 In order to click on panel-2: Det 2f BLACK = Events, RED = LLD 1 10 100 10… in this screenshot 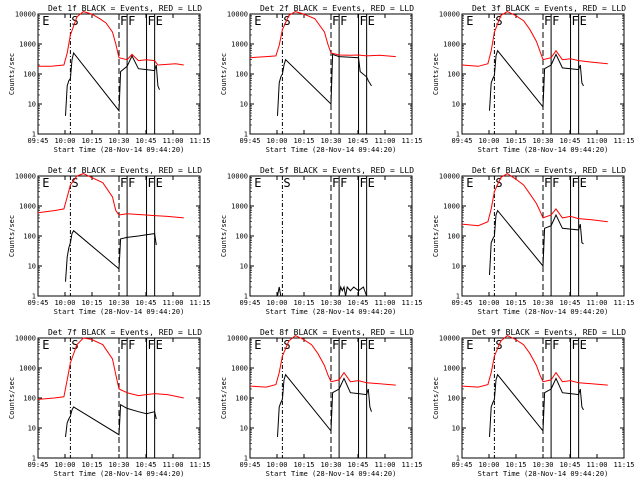, I will do `click(321, 79)`.